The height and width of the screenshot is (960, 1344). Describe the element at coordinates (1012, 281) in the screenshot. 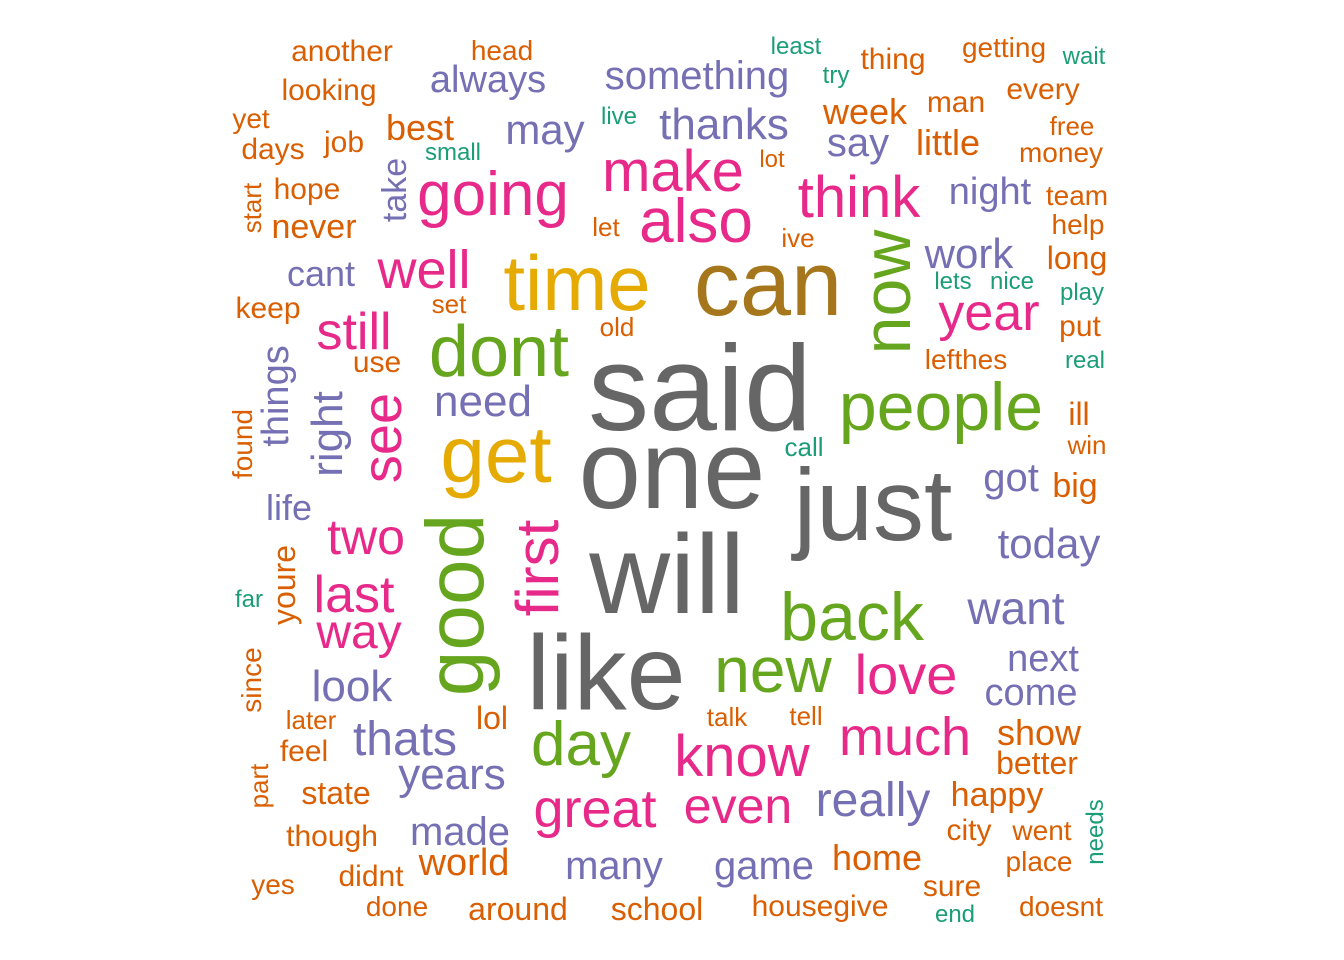

I see `word-nice: nice` at that location.